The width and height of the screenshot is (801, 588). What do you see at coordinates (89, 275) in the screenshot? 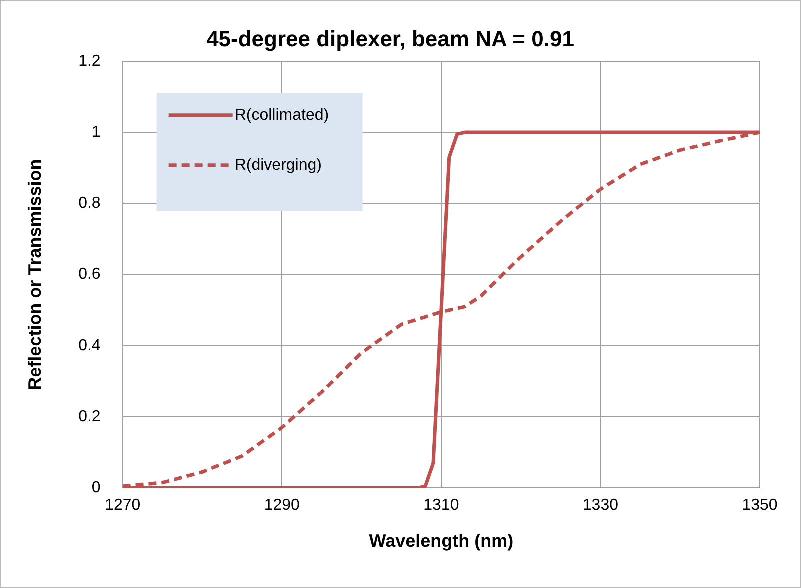
I see `y-tick-label: 0.6` at bounding box center [89, 275].